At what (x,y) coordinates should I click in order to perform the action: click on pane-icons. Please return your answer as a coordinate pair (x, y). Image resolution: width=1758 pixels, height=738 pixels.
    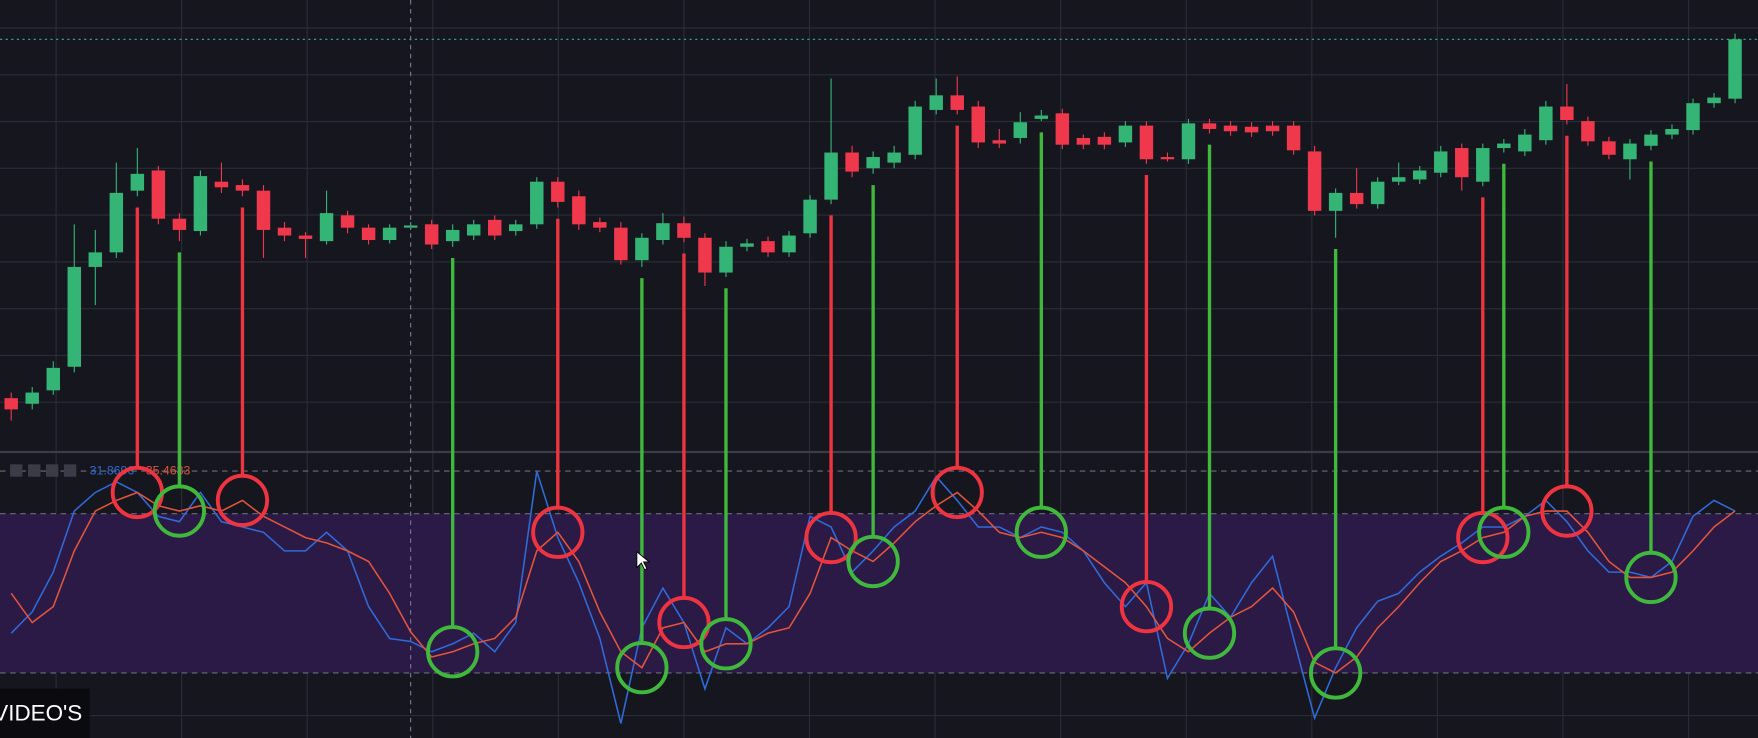
    Looking at the image, I should click on (43, 470).